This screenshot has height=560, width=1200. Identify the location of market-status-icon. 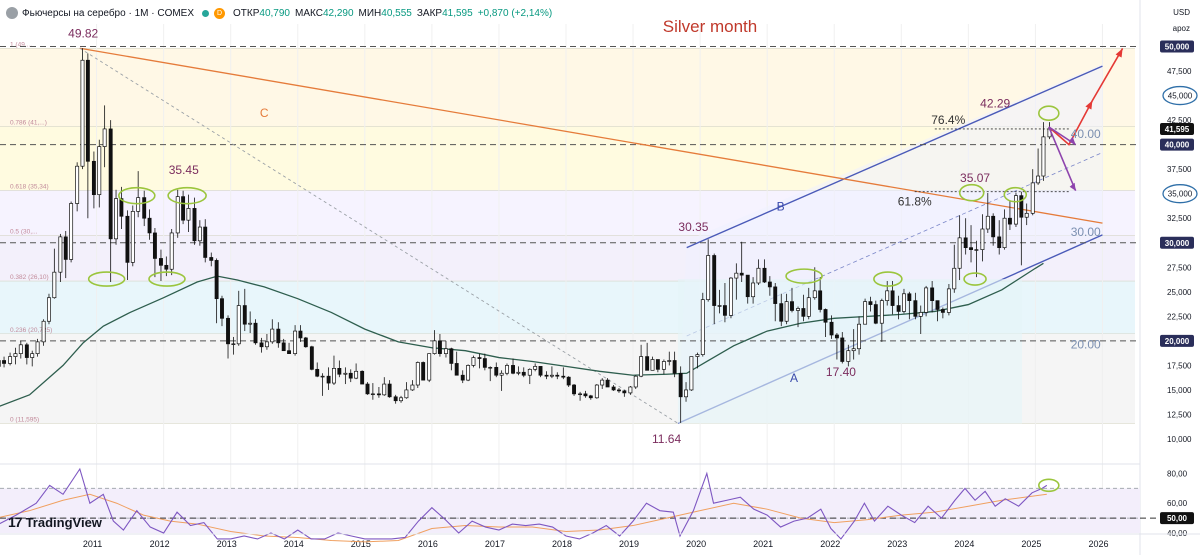
(205, 13).